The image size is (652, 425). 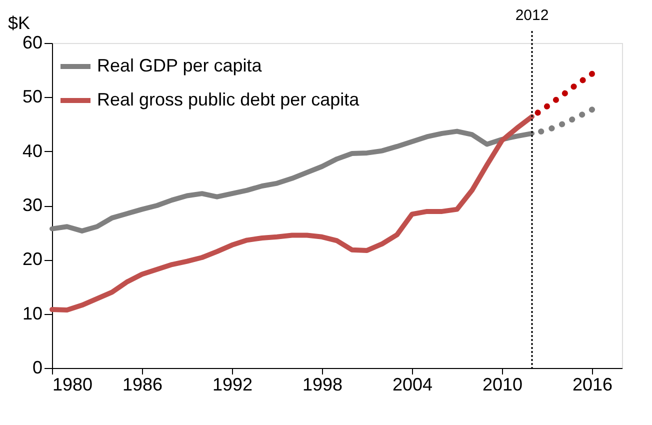 What do you see at coordinates (32, 205) in the screenshot?
I see `y-tick-label: 30` at bounding box center [32, 205].